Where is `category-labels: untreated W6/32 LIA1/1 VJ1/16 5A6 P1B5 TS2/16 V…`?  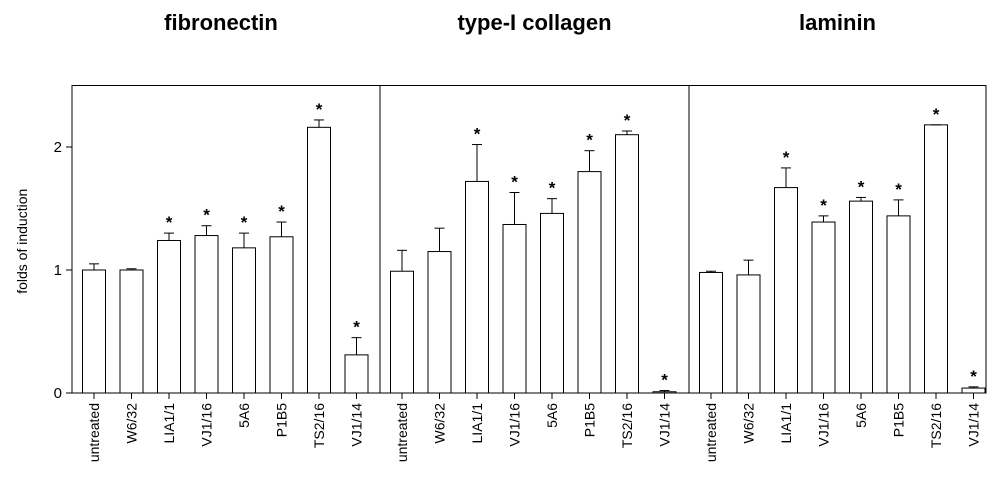 category-labels: untreated W6/32 LIA1/1 VJ1/16 5A6 P1B5 TS2/16 V… is located at coordinates (534, 427).